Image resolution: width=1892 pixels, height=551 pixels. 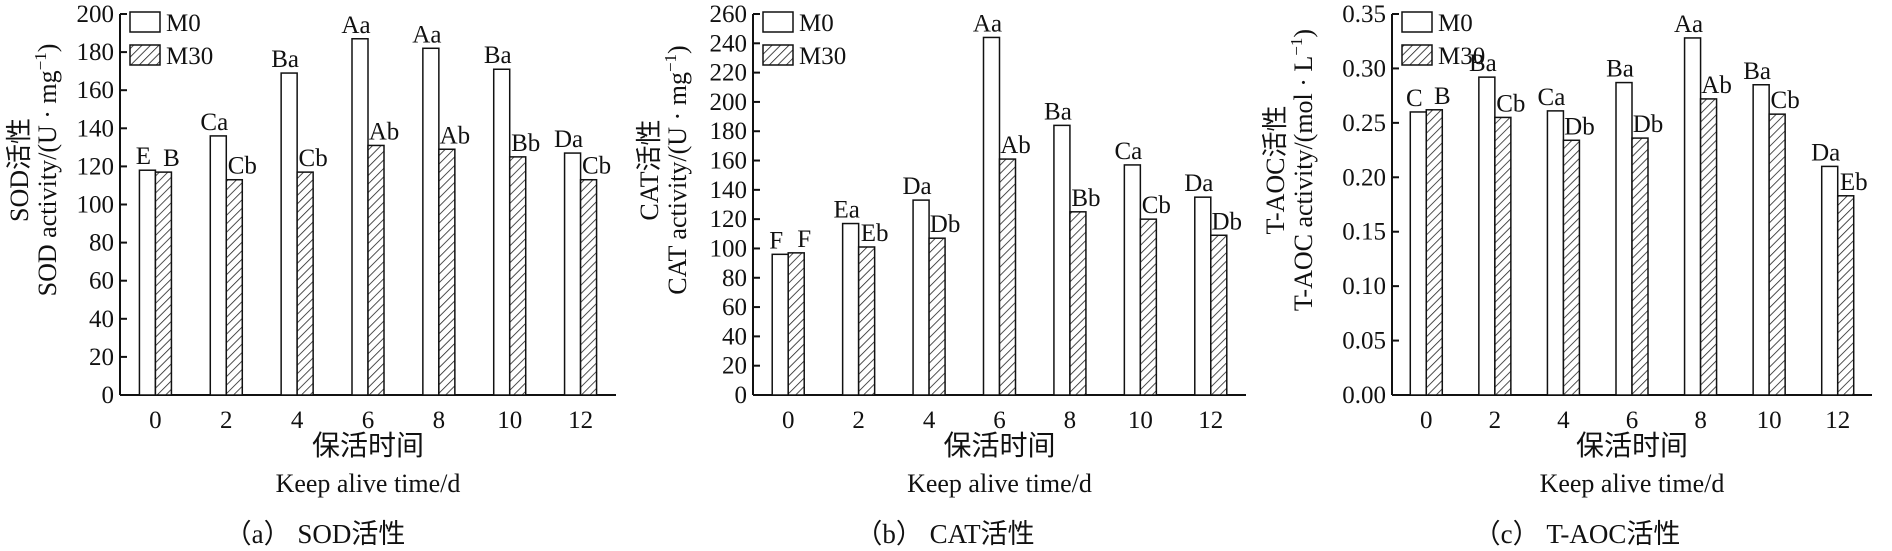 I want to click on y-tick-label: 100, so click(x=96, y=205).